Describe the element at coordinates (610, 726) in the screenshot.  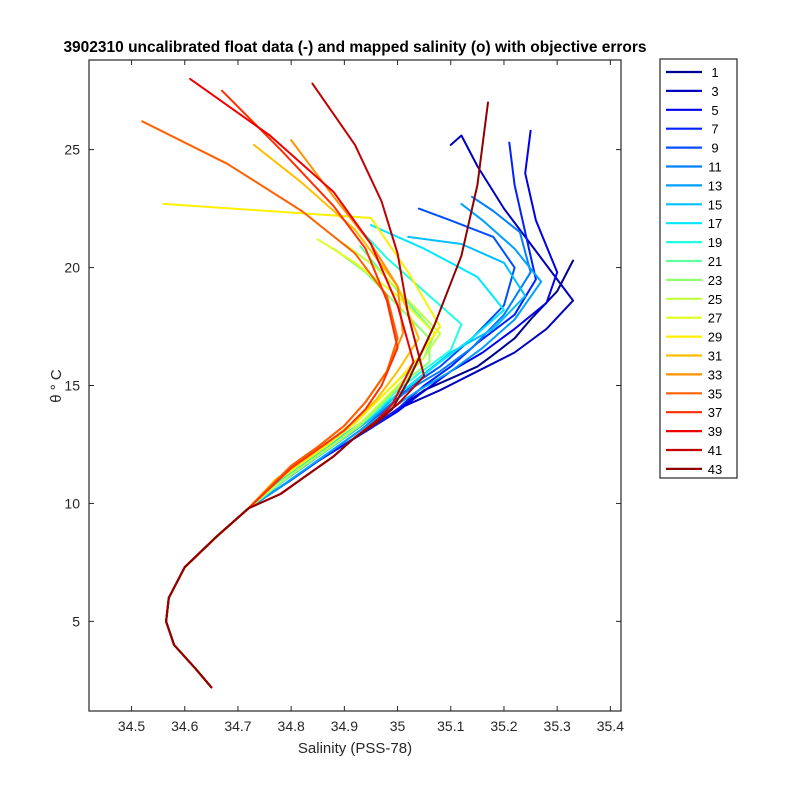
I see `x-tick-label: 35.4` at that location.